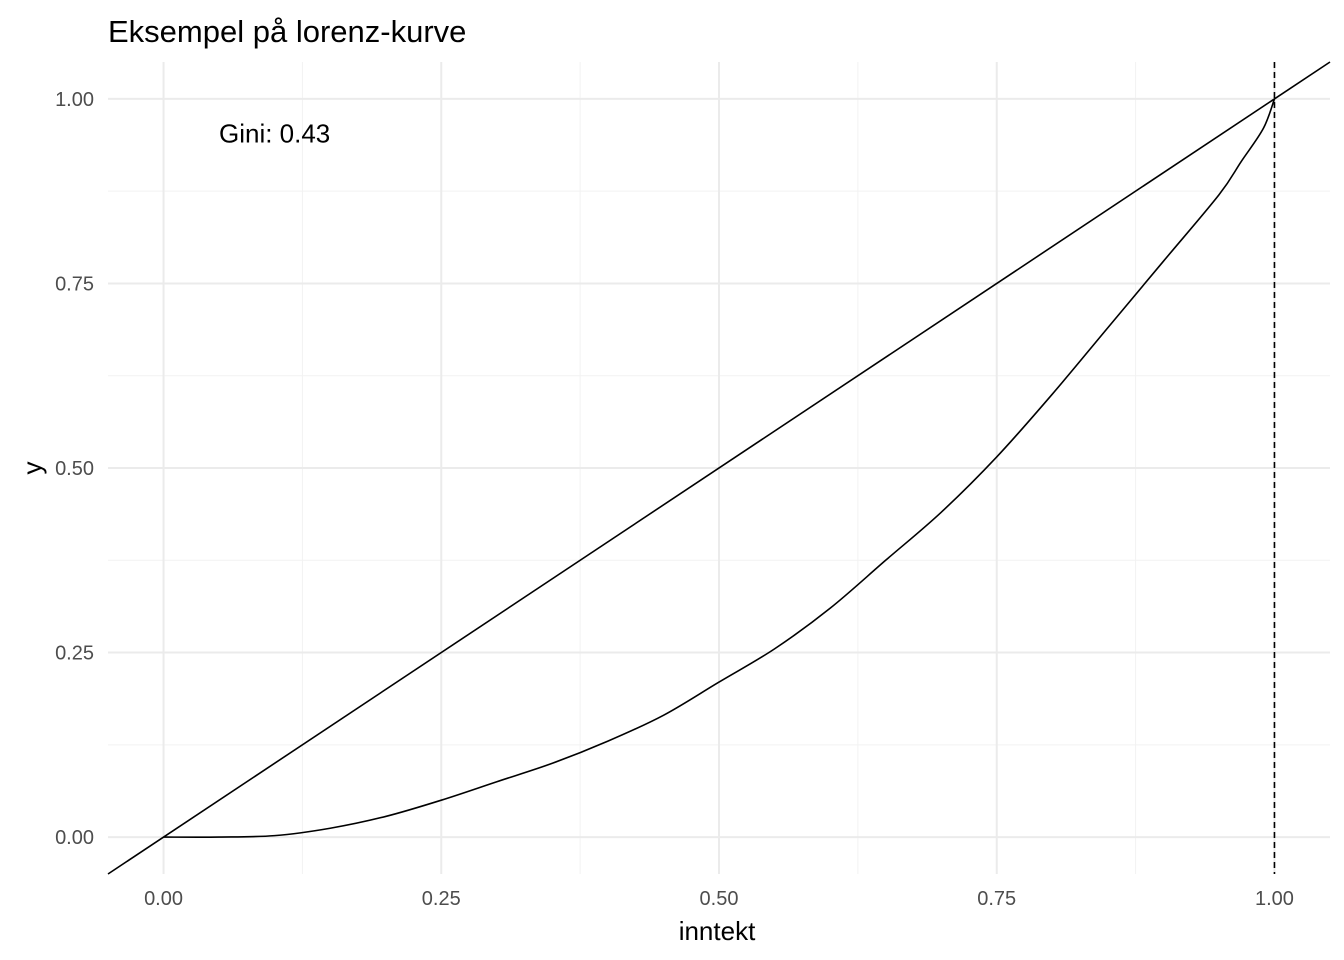  I want to click on gini-annotation: Gini: 0.43, so click(274, 134).